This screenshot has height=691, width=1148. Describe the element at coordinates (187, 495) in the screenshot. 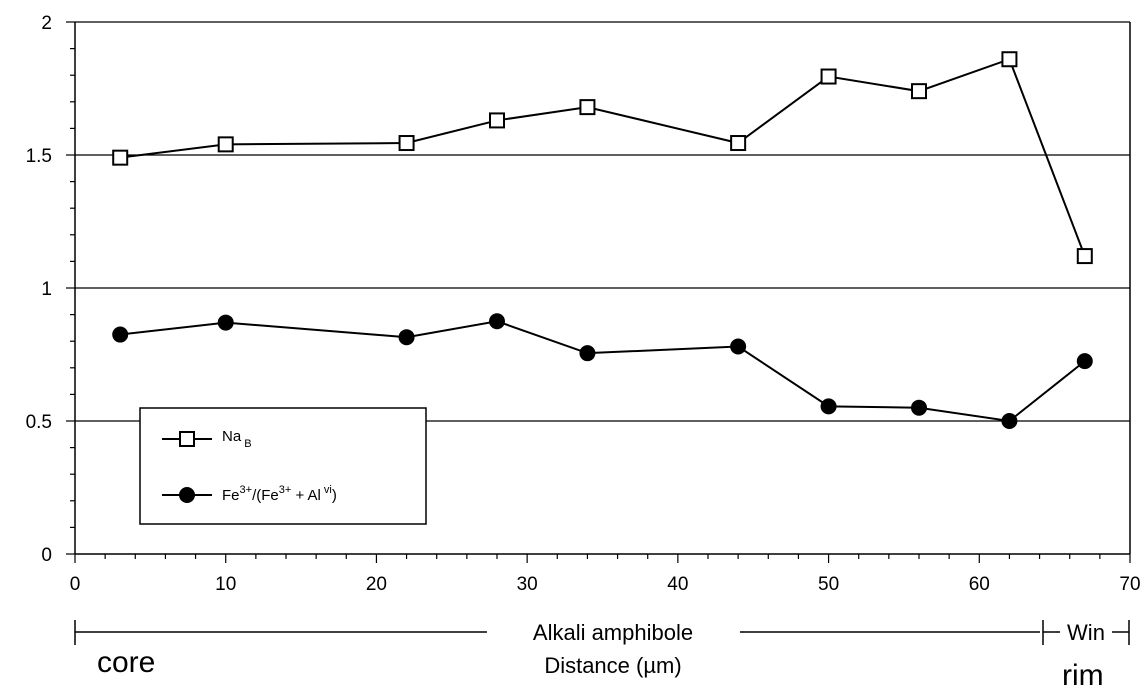

I see `legend-marker-circle` at that location.